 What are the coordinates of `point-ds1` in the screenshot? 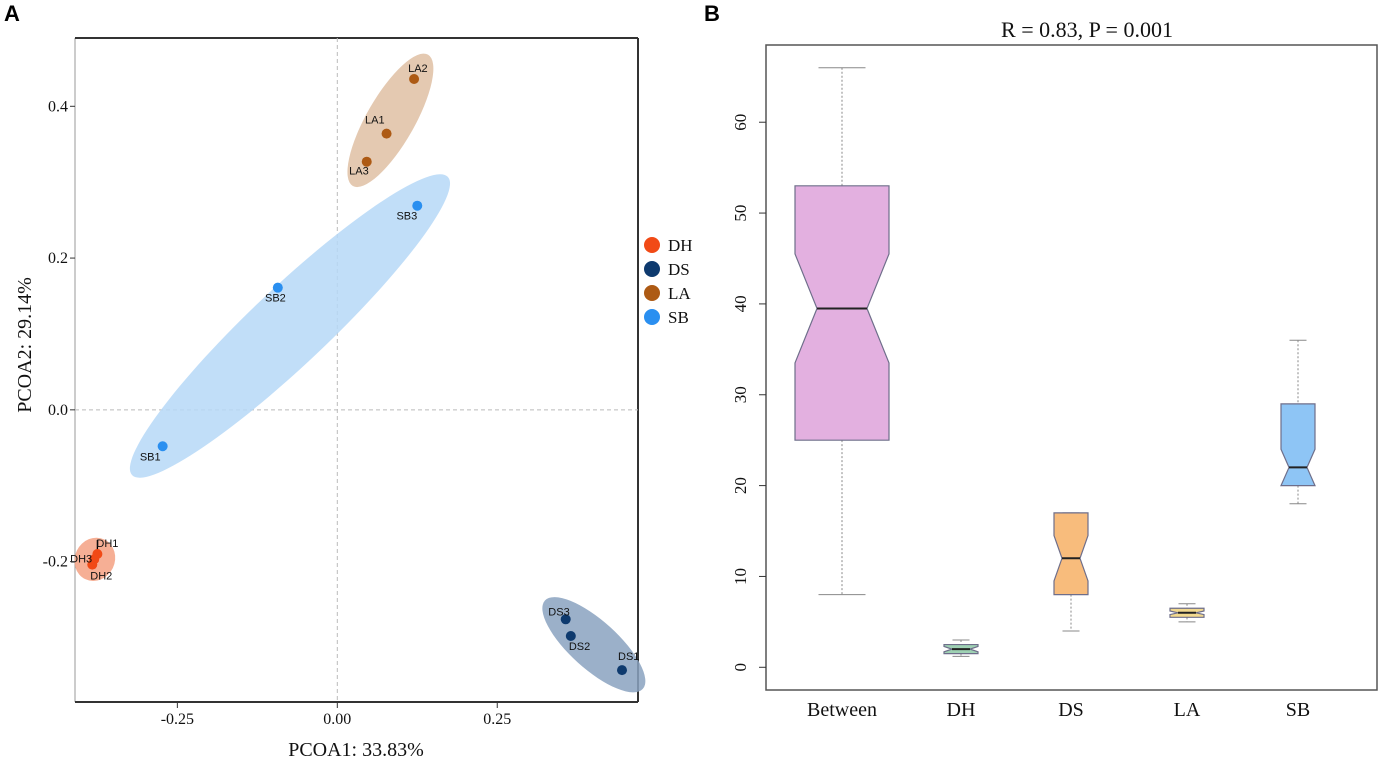 It's located at (622, 670).